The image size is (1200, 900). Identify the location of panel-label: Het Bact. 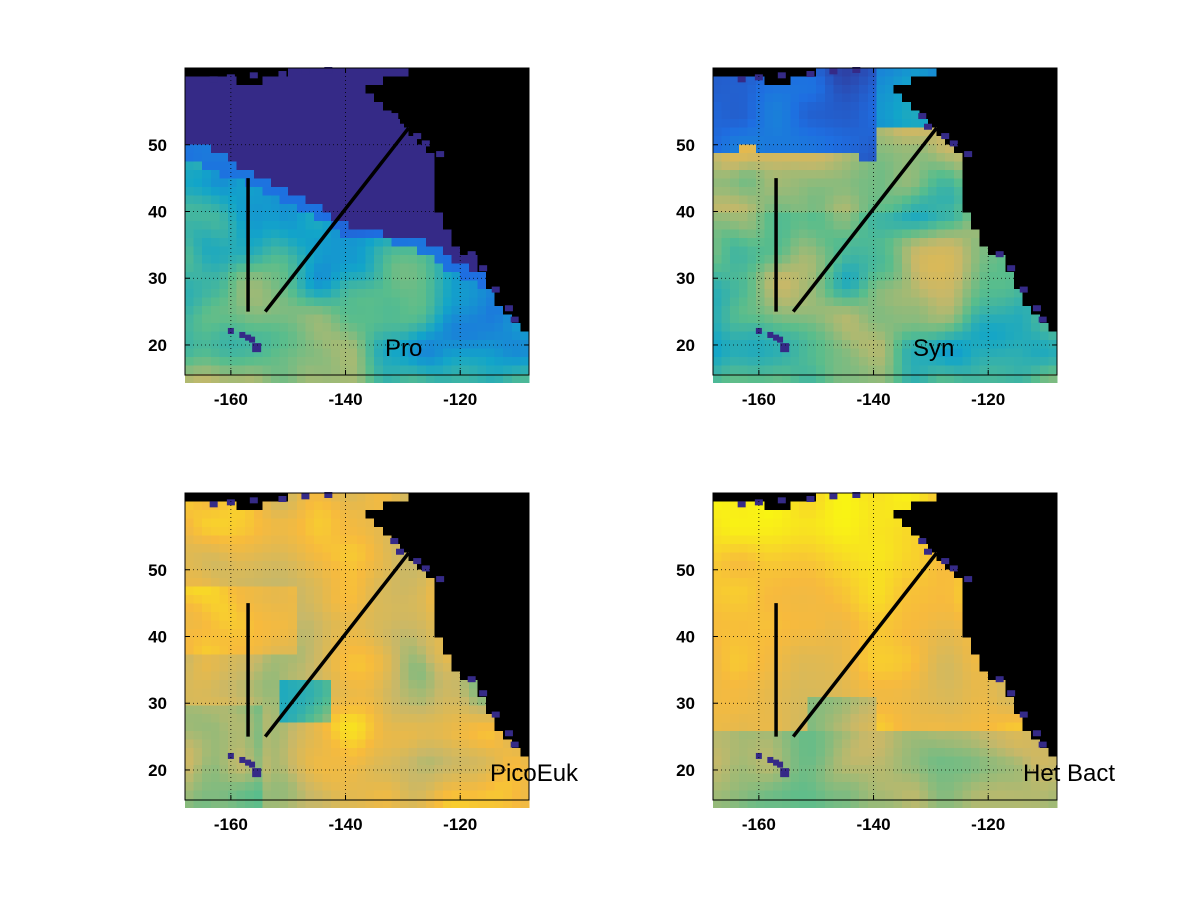
(1069, 773).